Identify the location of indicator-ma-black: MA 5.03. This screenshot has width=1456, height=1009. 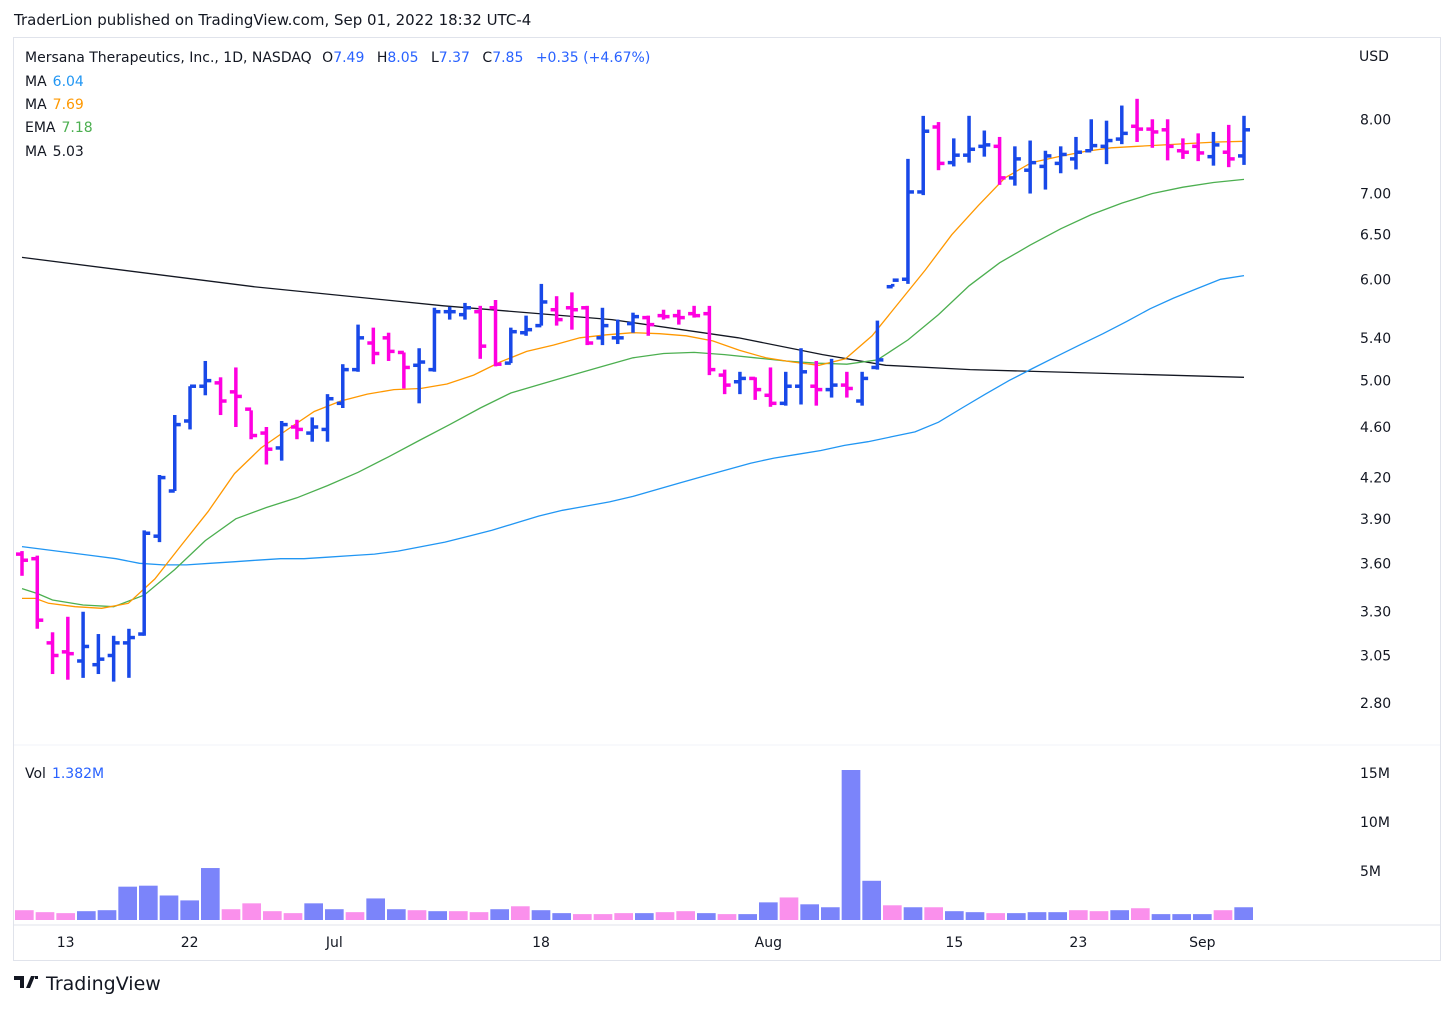
(54, 152).